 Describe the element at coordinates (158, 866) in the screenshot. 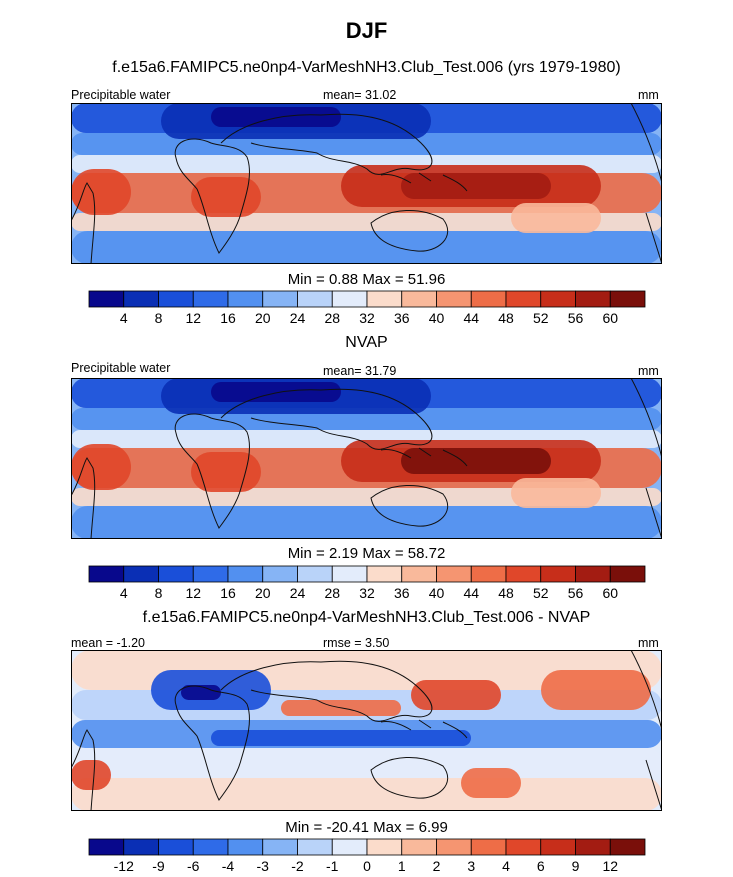

I see `colorbar-tick-label: -9` at that location.